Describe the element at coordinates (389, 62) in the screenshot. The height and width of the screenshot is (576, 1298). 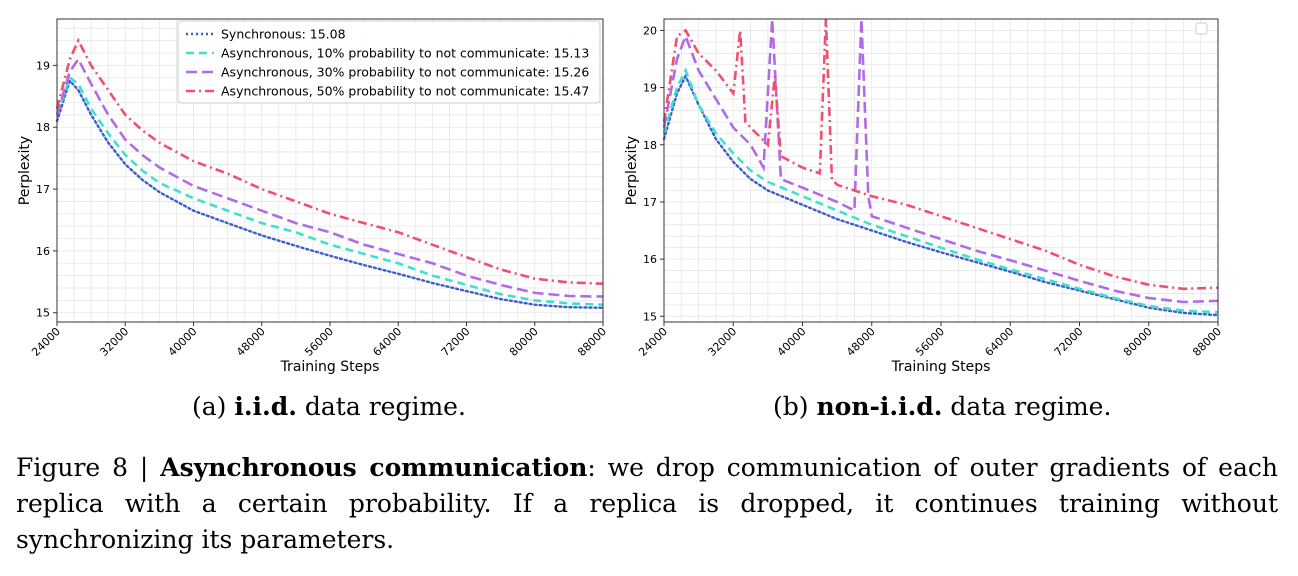
I see `legend-box` at that location.